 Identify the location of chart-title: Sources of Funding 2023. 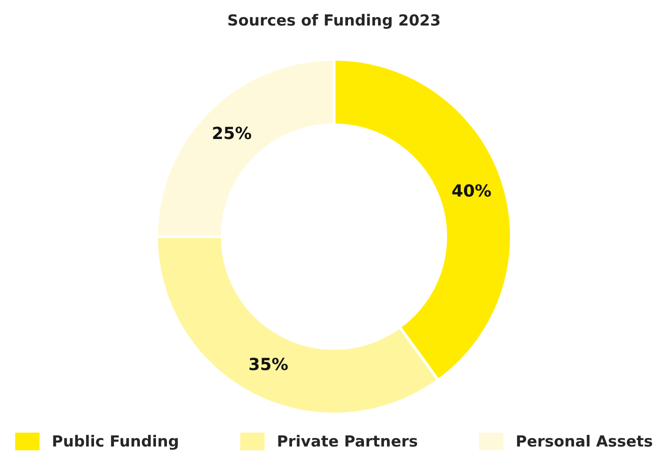
(334, 21).